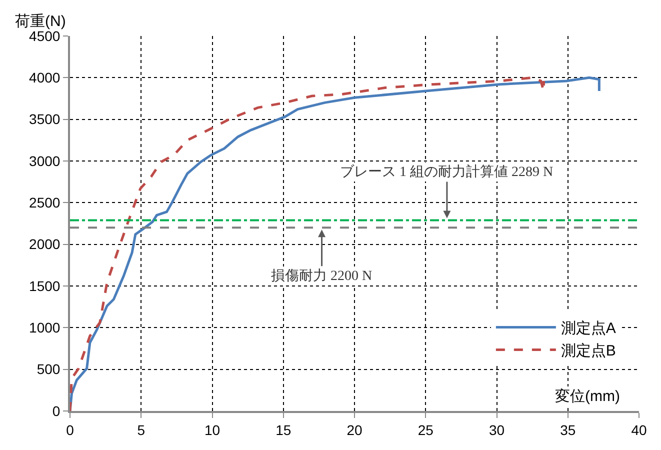 The height and width of the screenshot is (450, 661). What do you see at coordinates (44, 202) in the screenshot?
I see `y-tick-label: 2500` at bounding box center [44, 202].